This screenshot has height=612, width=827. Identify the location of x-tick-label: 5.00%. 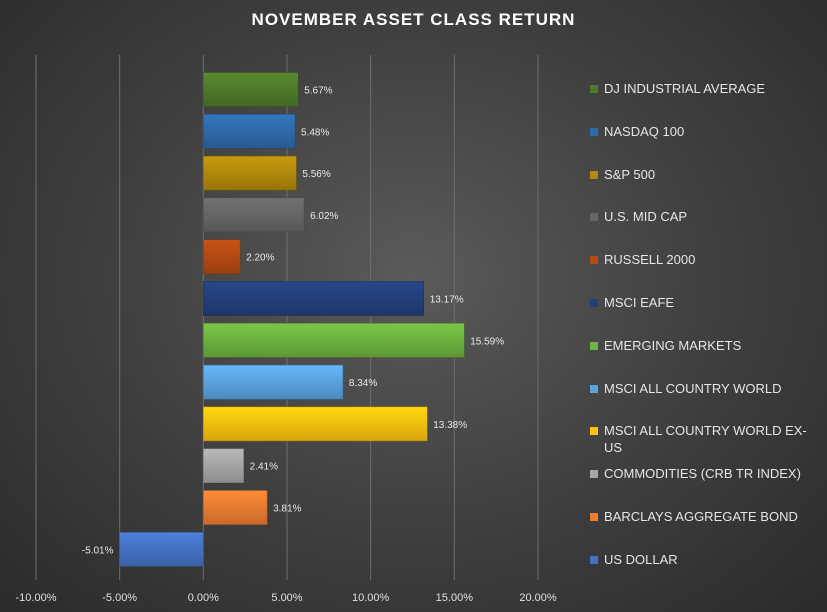
(286, 598).